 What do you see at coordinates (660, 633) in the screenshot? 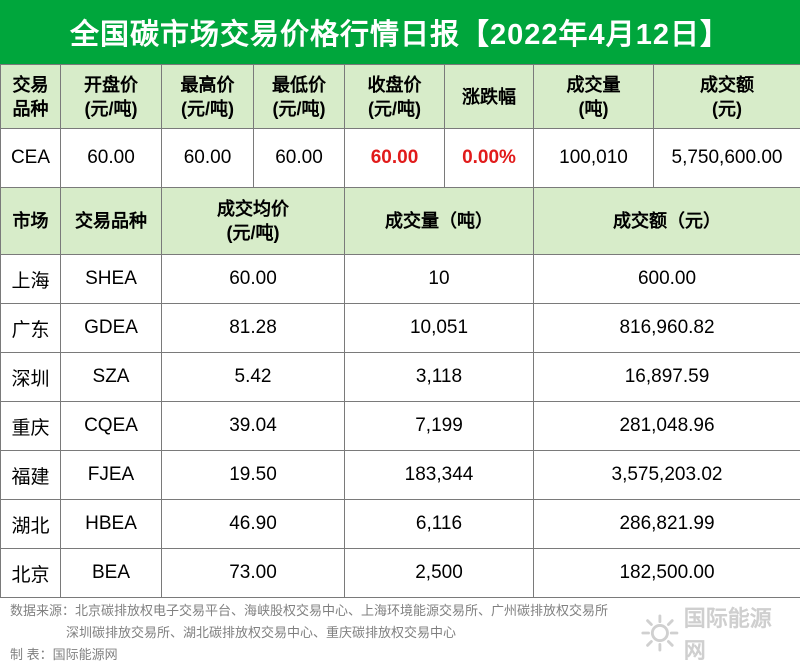
I see `sun-logo-icon` at bounding box center [660, 633].